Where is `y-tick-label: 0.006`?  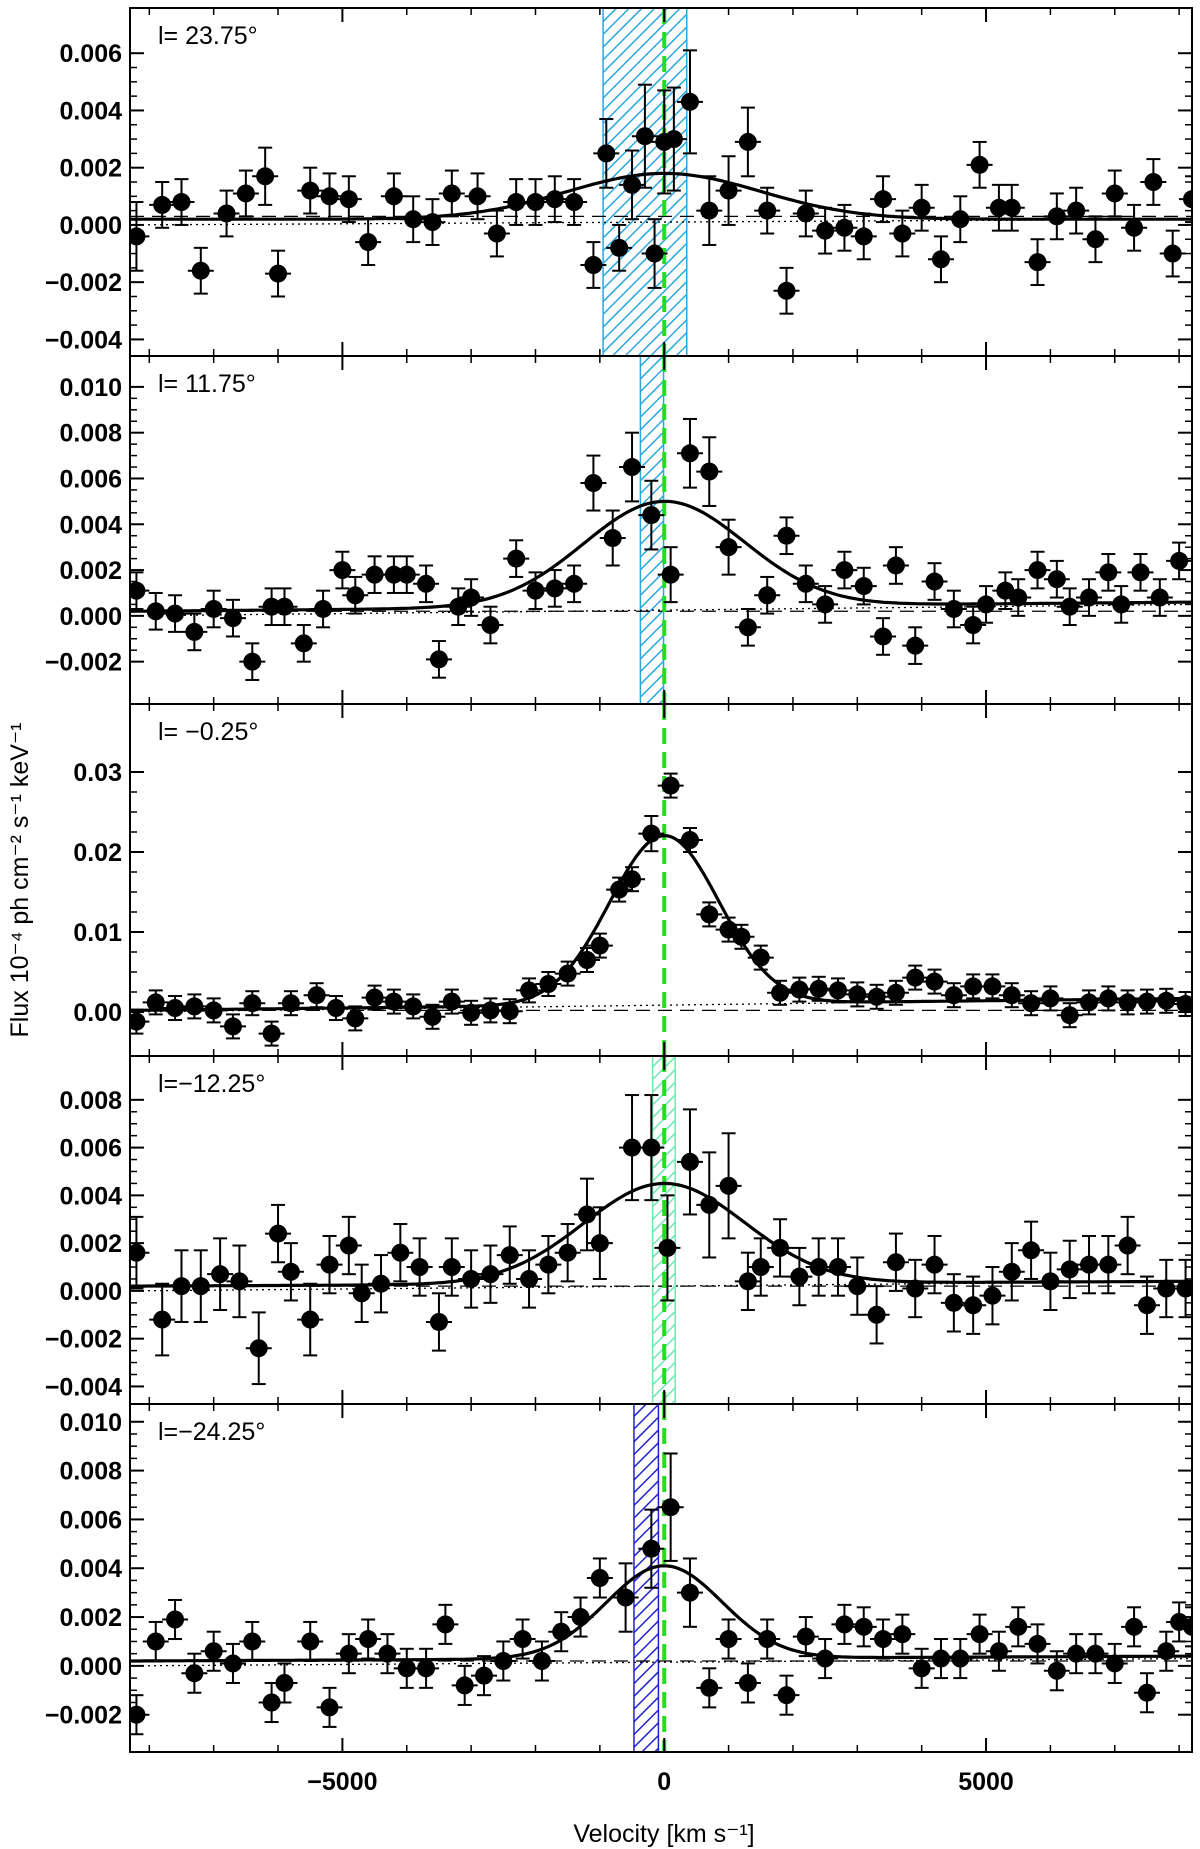 y-tick-label: 0.006 is located at coordinates (90, 1520).